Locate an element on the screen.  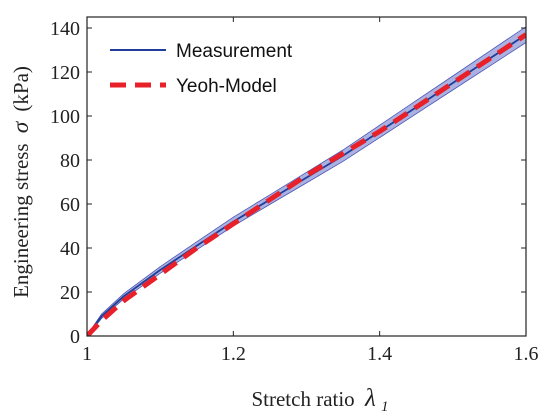
y-tick-label: 100 is located at coordinates (65, 117).